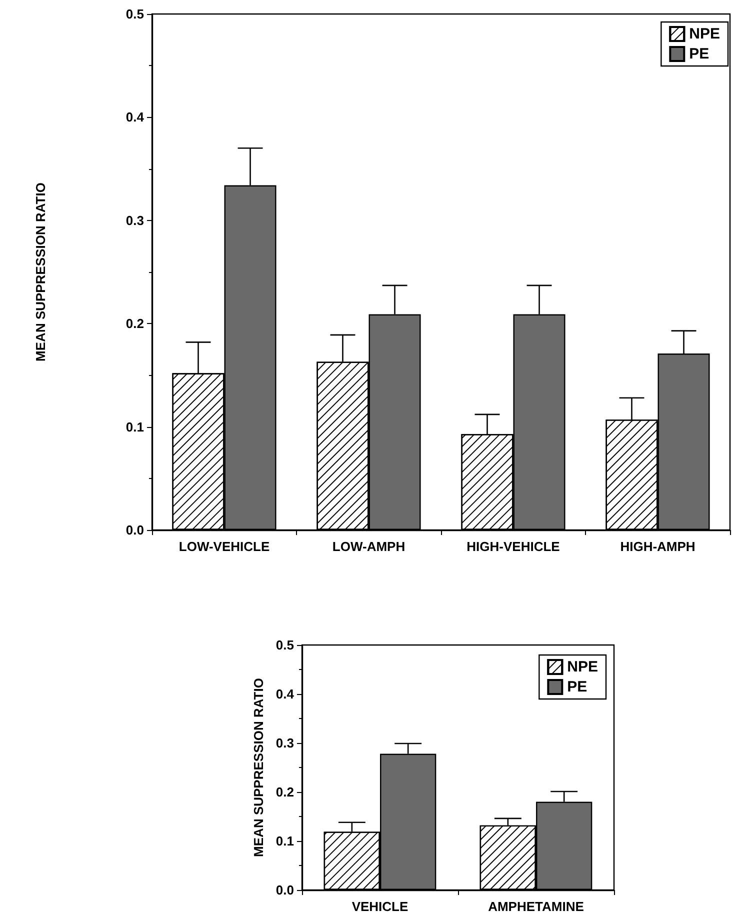 The image size is (732, 924). Describe the element at coordinates (658, 546) in the screenshot. I see `x-tick-label: HIGH-AMPH` at that location.